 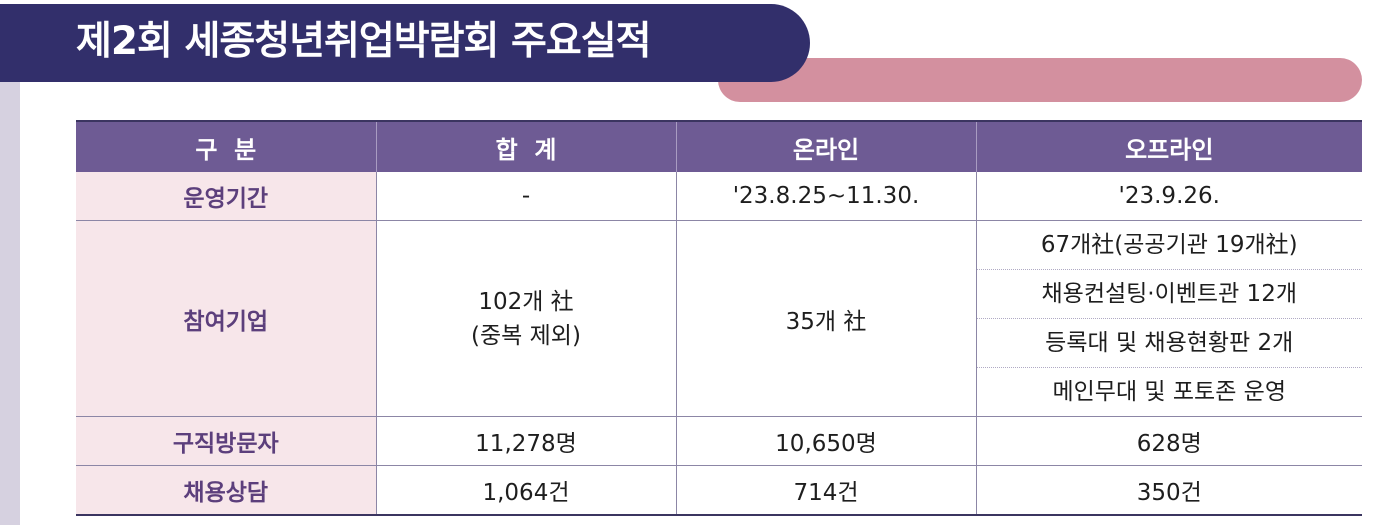 I want to click on title-banner, so click(x=405, y=43).